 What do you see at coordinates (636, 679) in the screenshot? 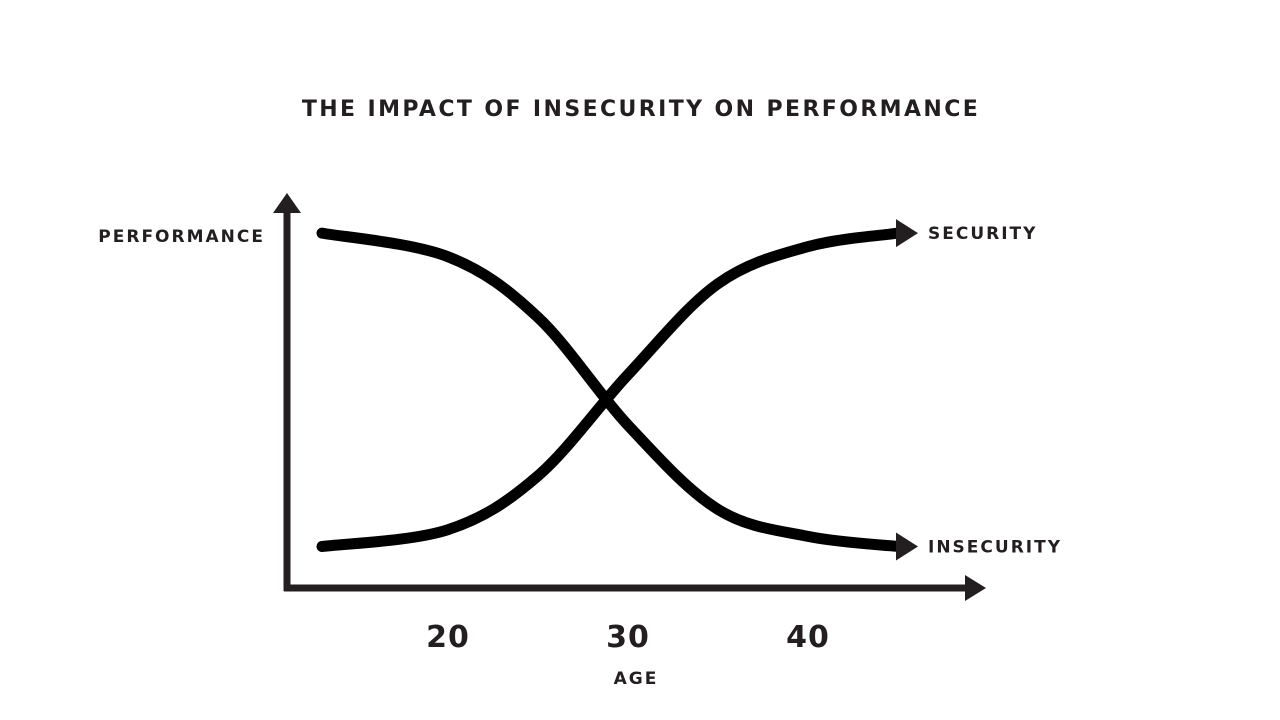
I see `x-axis-label: AGE` at bounding box center [636, 679].